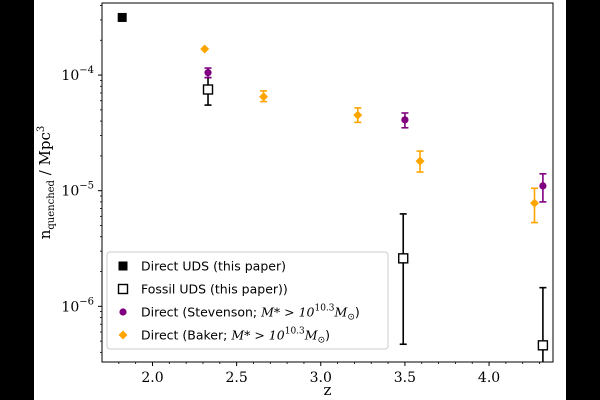  I want to click on legend-entry: Direct (Stevenson; M* > 1010.3M⊙), so click(239, 313).